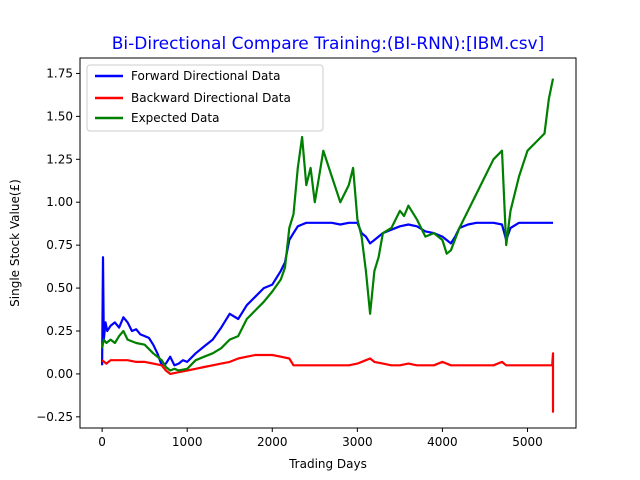 The image size is (640, 480). Describe the element at coordinates (59, 73) in the screenshot. I see `y-tick-label: 1.75` at that location.